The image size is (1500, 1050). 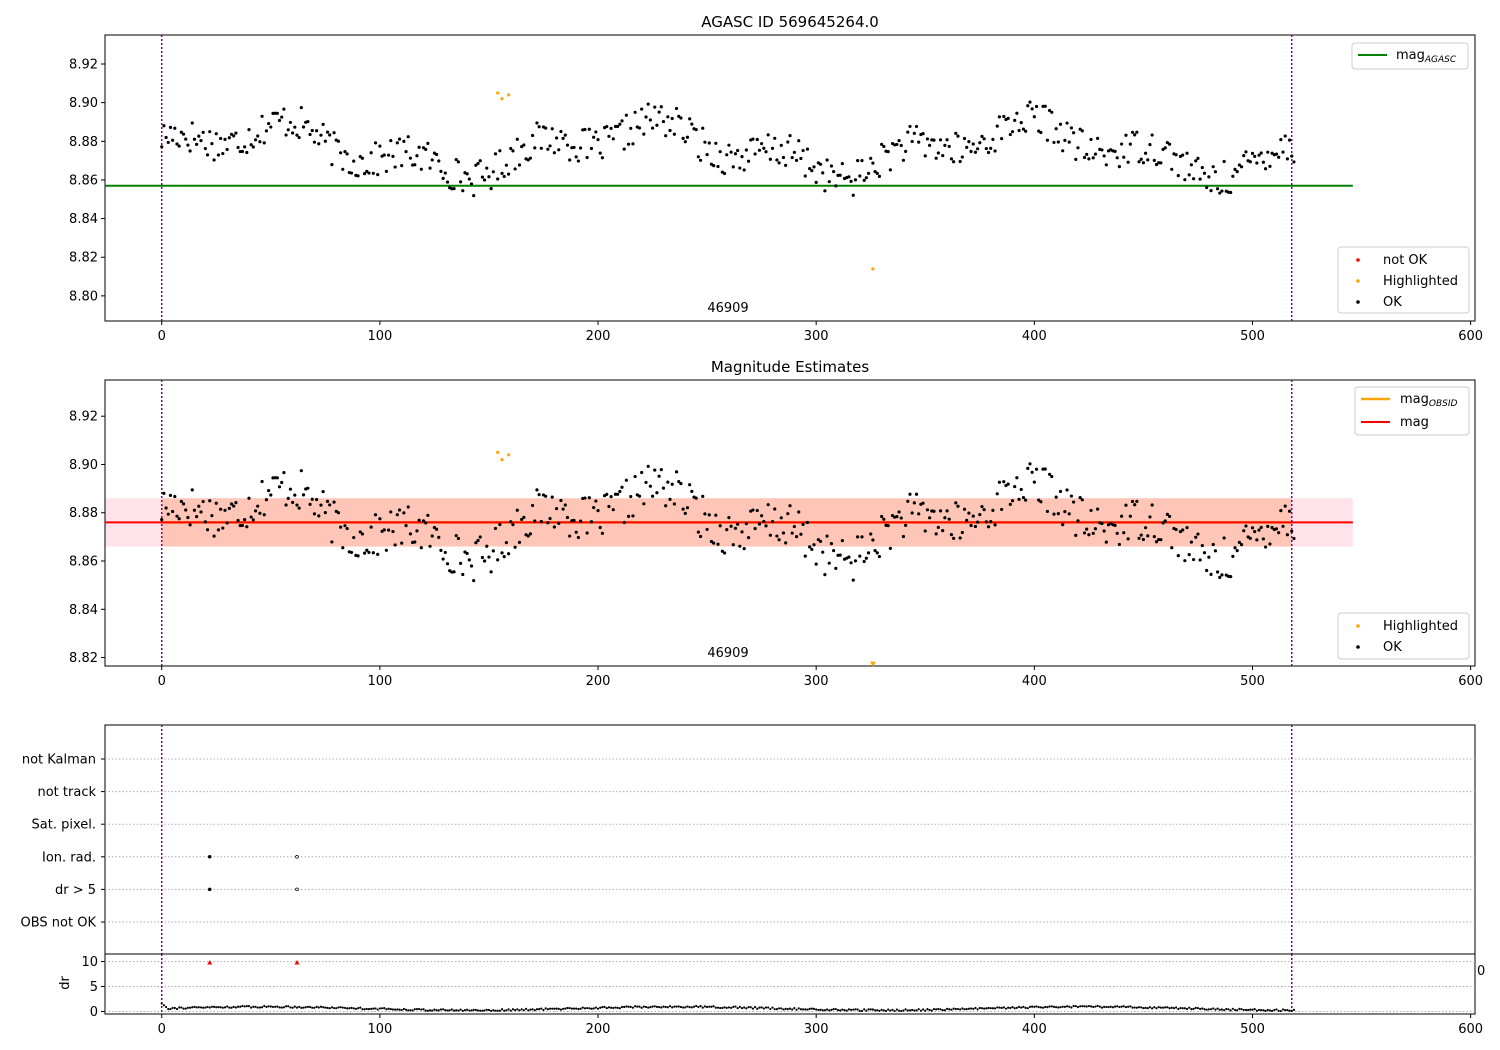 What do you see at coordinates (820, 1025) in the screenshot?
I see `dr-x-ticks: 0 100 200 300 400 500 600` at bounding box center [820, 1025].